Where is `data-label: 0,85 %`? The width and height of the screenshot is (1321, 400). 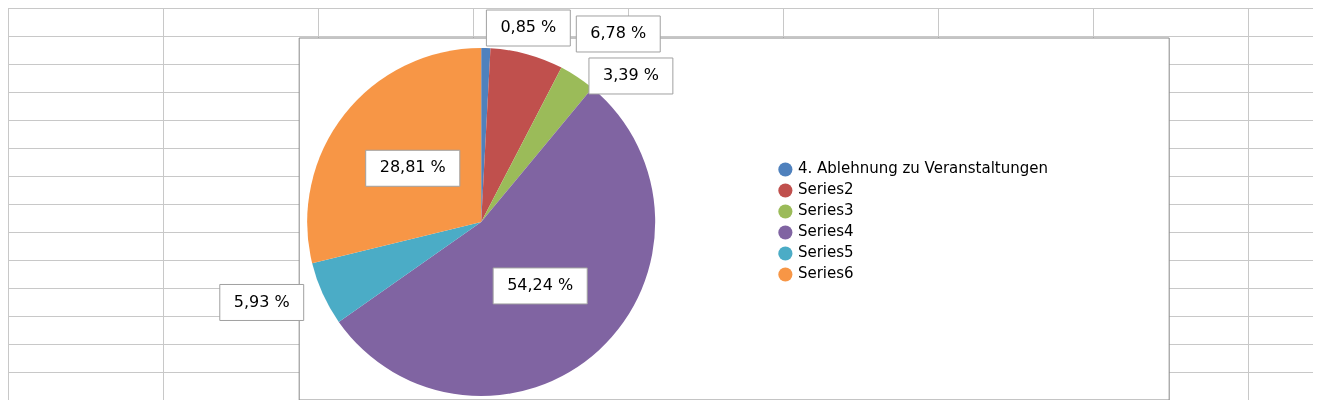
data-label: 0,85 % is located at coordinates (528, 27).